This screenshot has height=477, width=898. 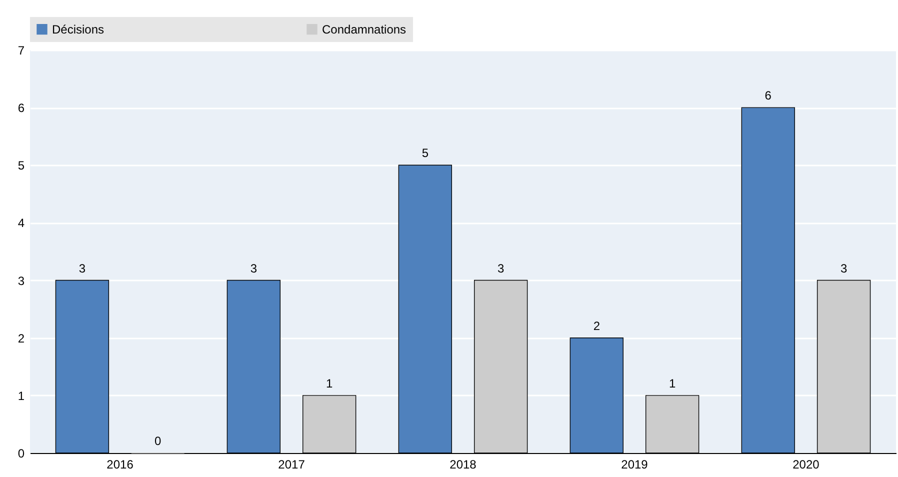 What do you see at coordinates (120, 465) in the screenshot?
I see `x-tick-label: 2016` at bounding box center [120, 465].